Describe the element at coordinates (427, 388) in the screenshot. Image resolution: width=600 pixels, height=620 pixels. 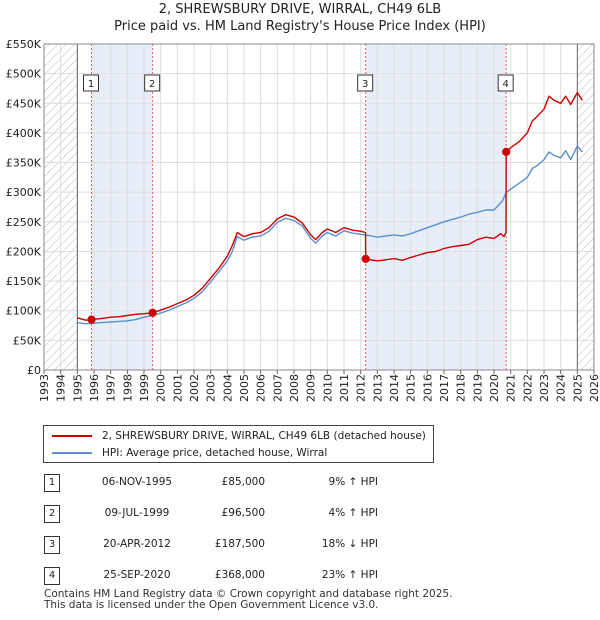
I see `x-tick-label: 2016` at that location.